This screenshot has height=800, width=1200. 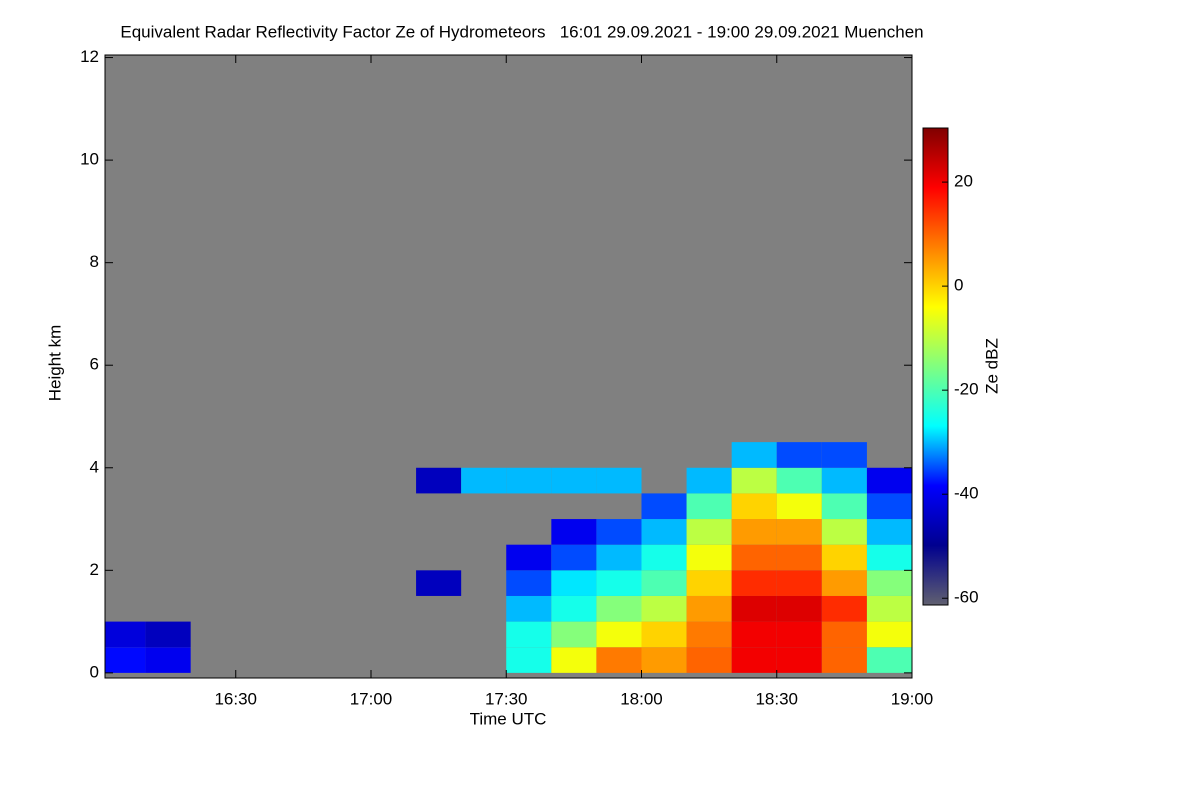 What do you see at coordinates (94, 261) in the screenshot?
I see `y-tick-label: 8` at bounding box center [94, 261].